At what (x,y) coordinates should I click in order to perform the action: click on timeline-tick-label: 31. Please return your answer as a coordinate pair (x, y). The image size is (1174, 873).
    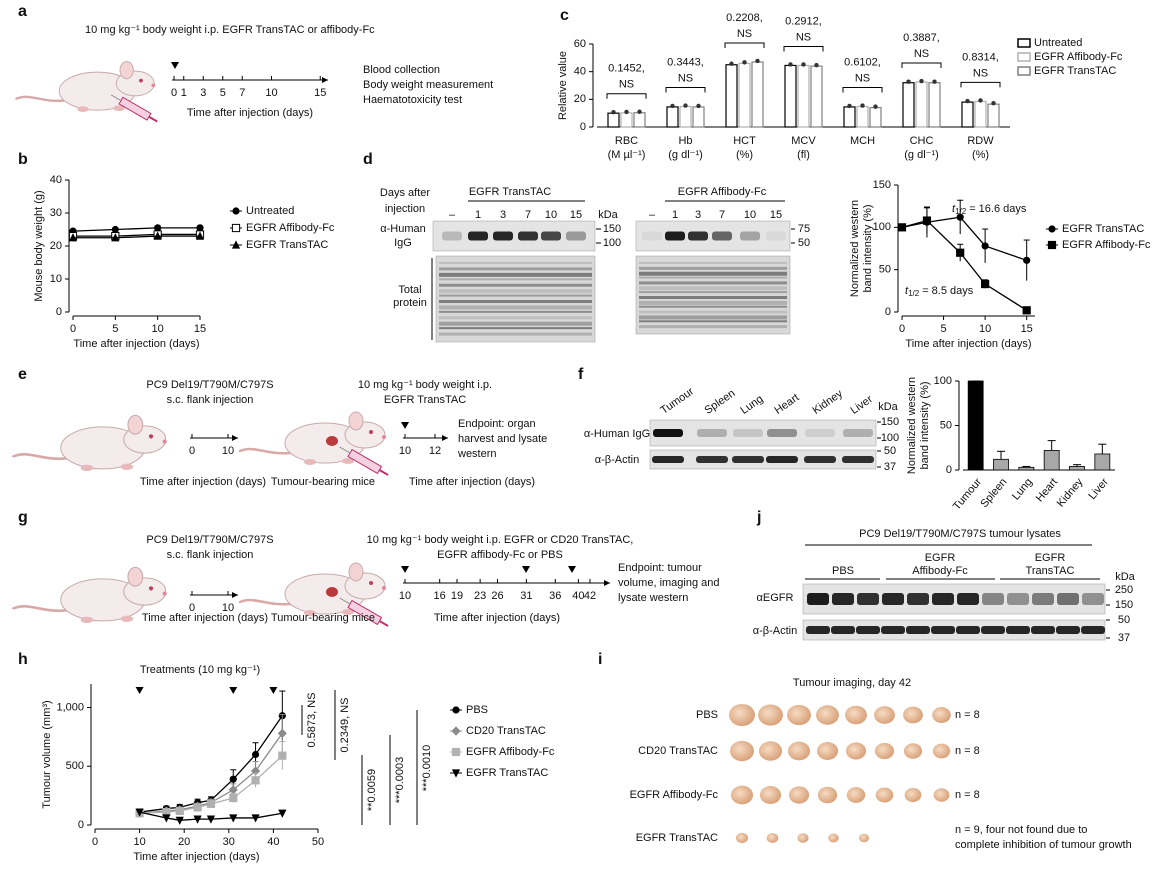
    Looking at the image, I should click on (526, 596).